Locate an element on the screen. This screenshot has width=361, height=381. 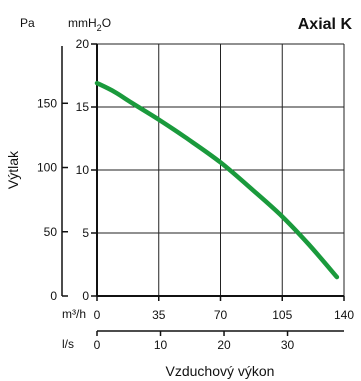
pa-tick-label: 50 is located at coordinates (51, 232).